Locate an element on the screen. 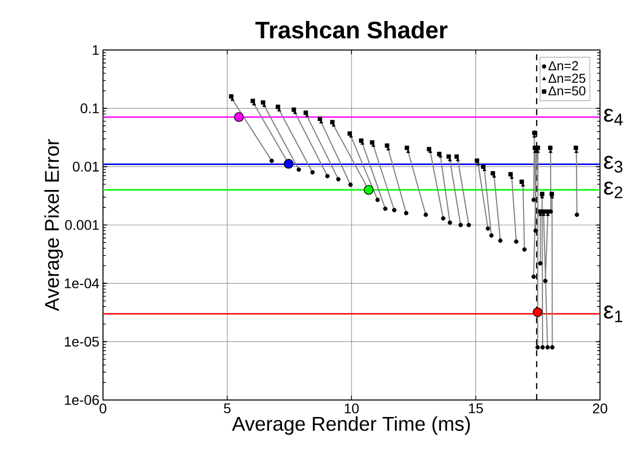  ref-line-label: ε$_{1}$ is located at coordinates (613, 314).